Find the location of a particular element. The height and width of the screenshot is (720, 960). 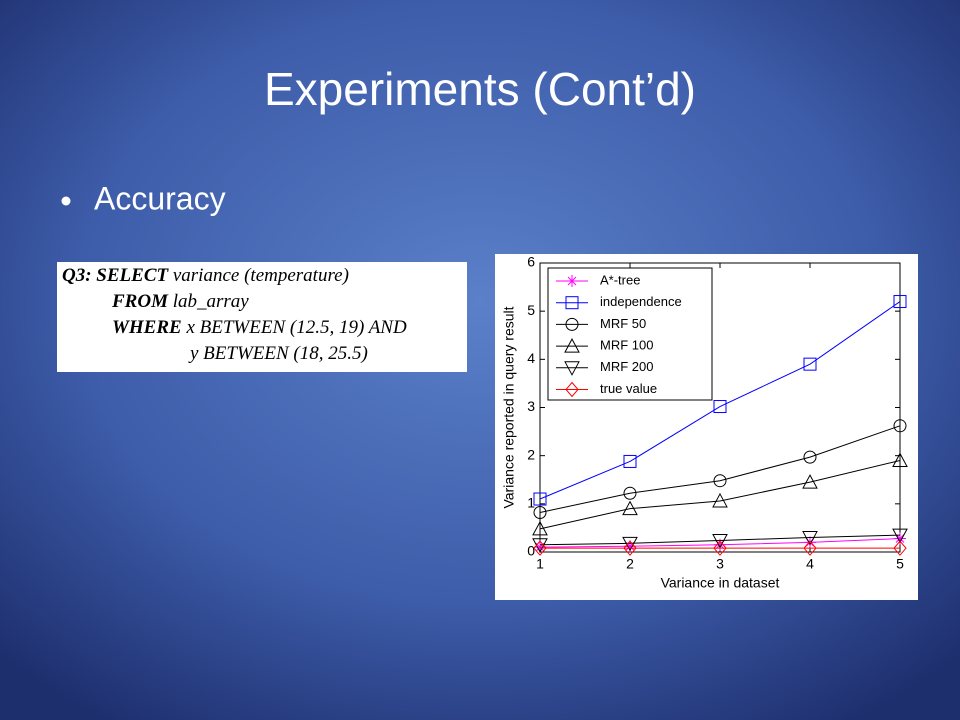

legend-label: MRF 100 is located at coordinates (626, 345).